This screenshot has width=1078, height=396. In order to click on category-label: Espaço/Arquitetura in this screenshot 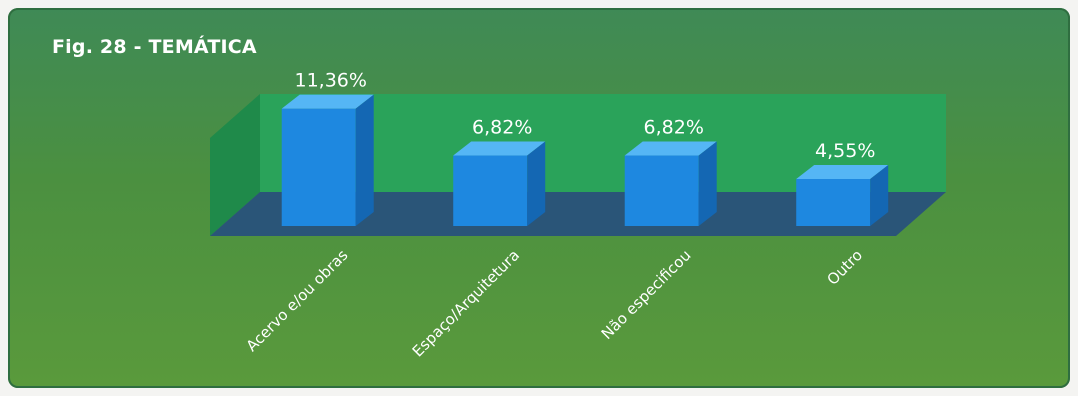, I will do `click(466, 303)`.